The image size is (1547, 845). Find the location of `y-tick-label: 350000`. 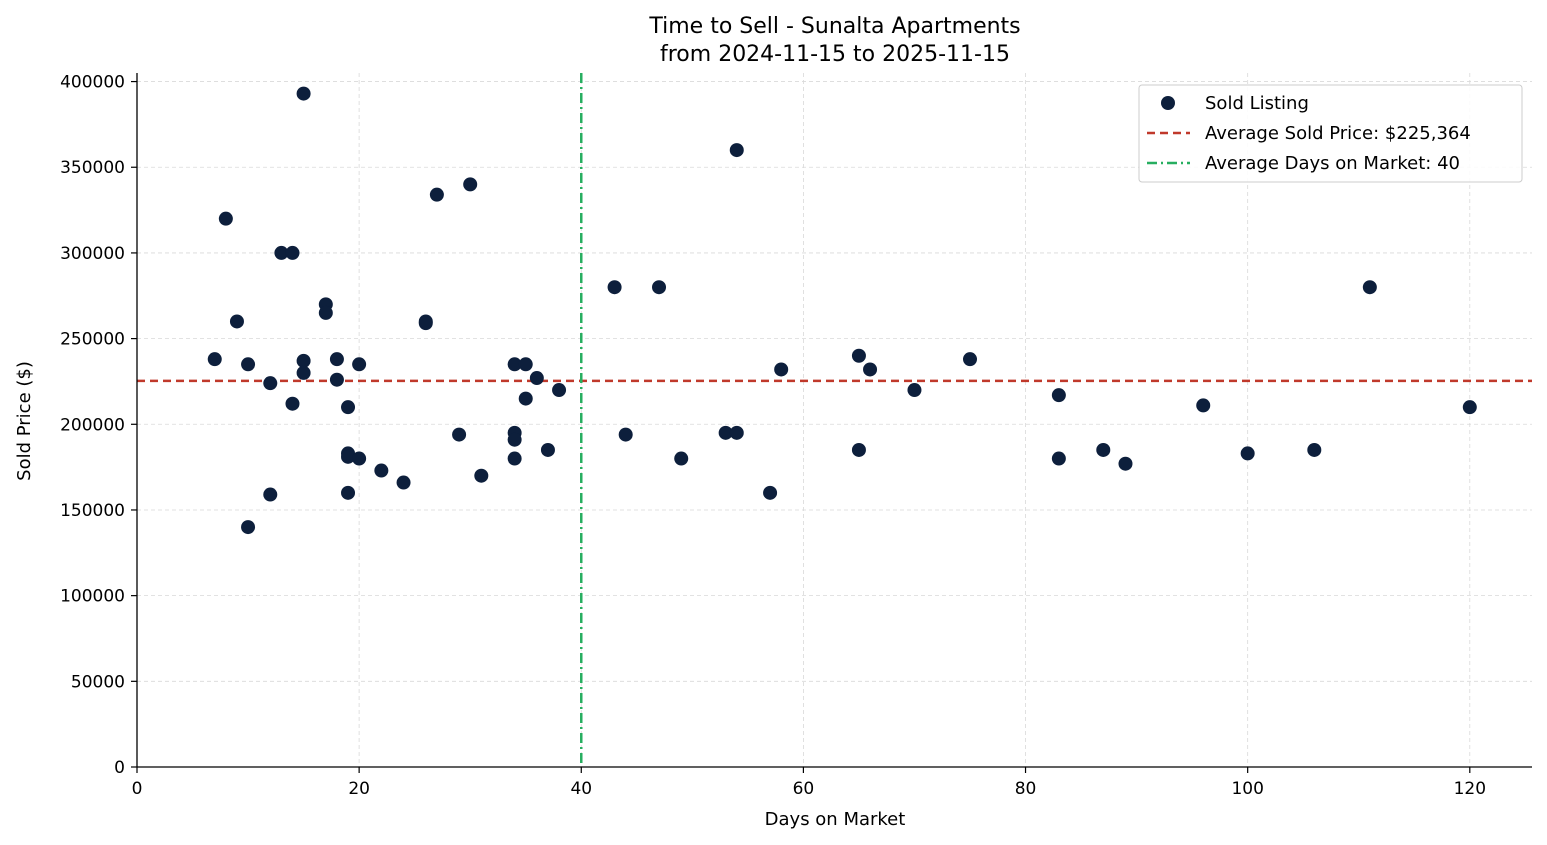

y-tick-label: 350000 is located at coordinates (92, 168).